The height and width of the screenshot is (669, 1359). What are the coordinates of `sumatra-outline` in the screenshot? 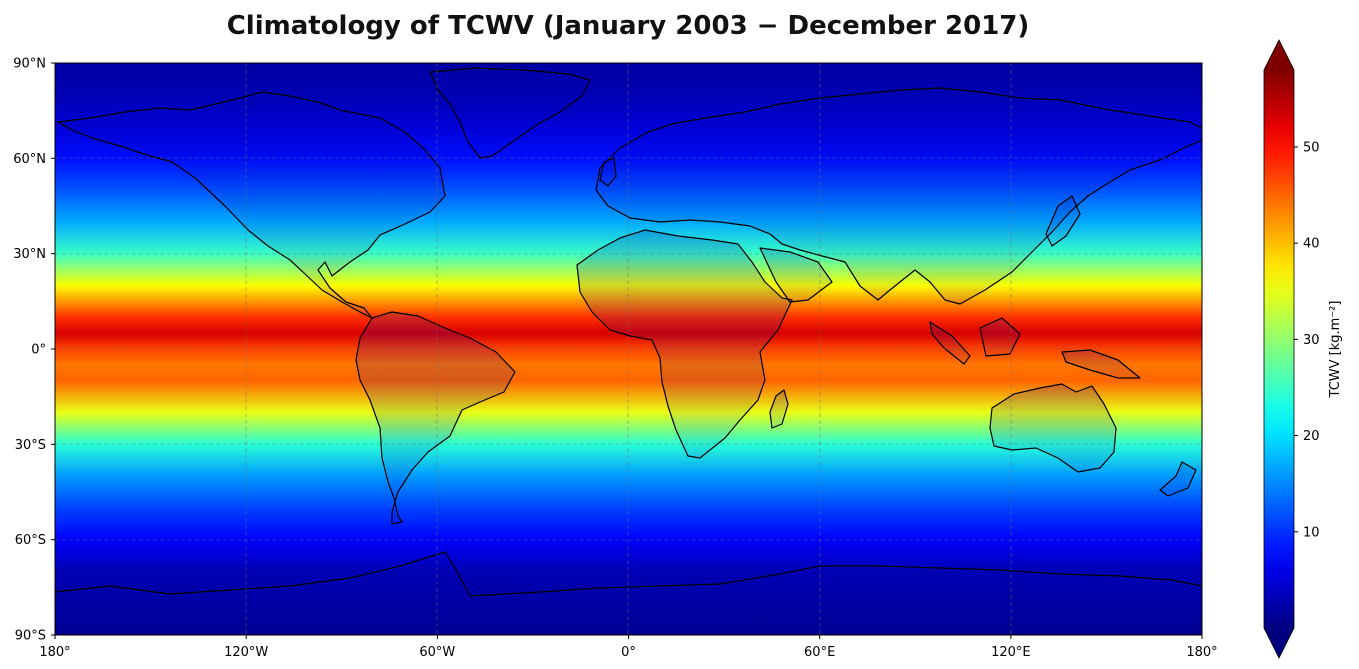 It's located at (950, 343).